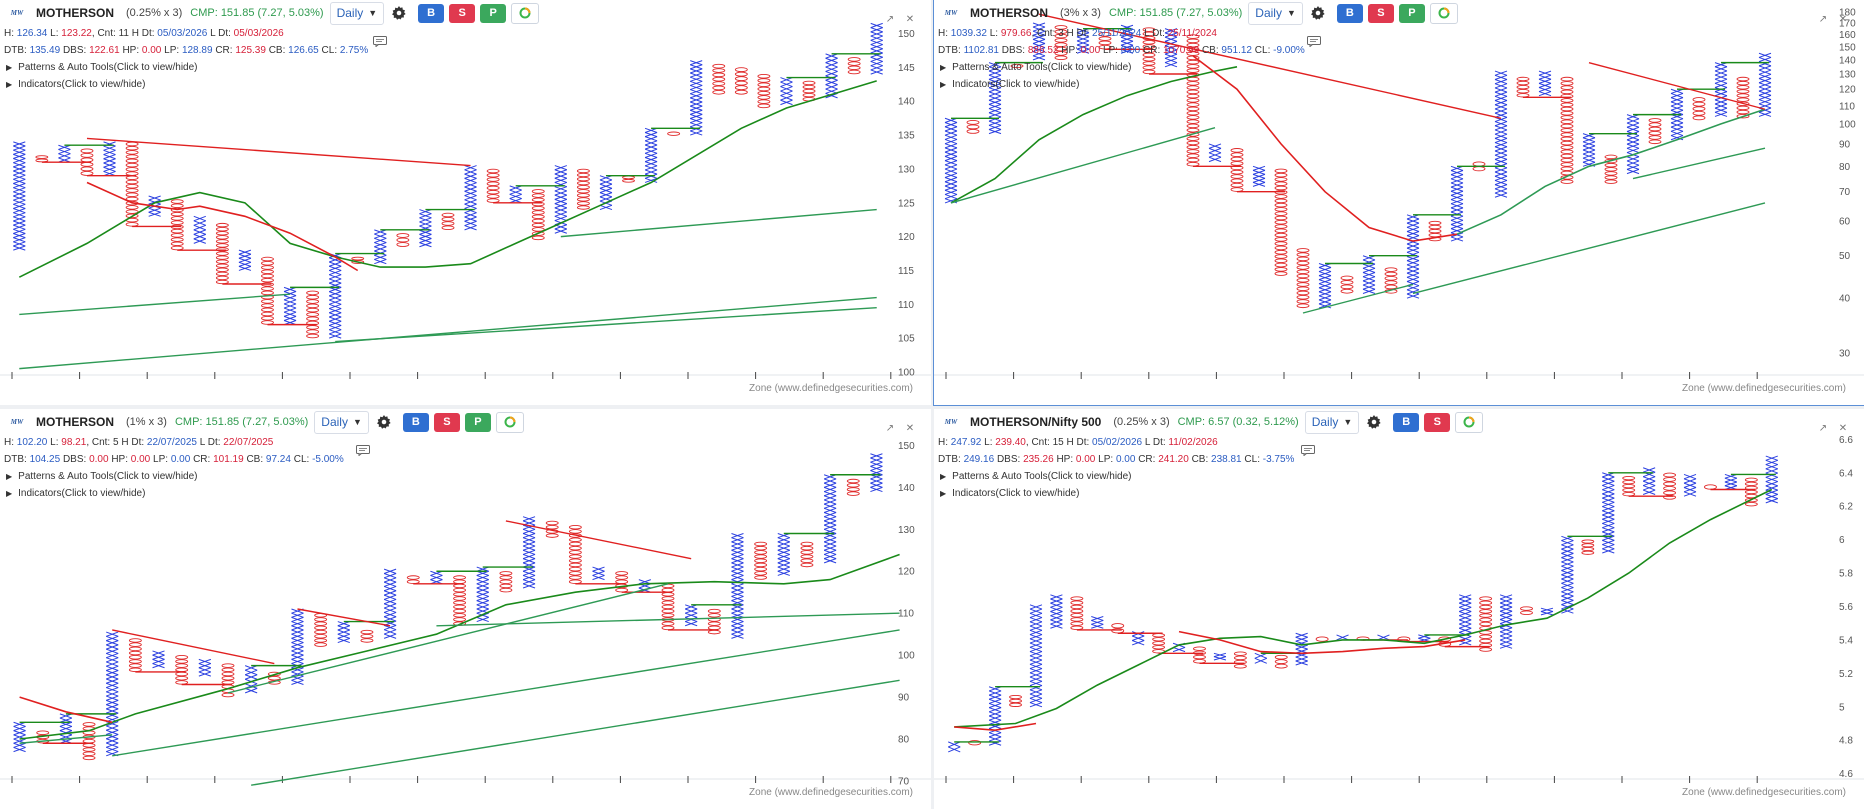 The image size is (1864, 809). I want to click on stat-low: 239.40, so click(1010, 442).